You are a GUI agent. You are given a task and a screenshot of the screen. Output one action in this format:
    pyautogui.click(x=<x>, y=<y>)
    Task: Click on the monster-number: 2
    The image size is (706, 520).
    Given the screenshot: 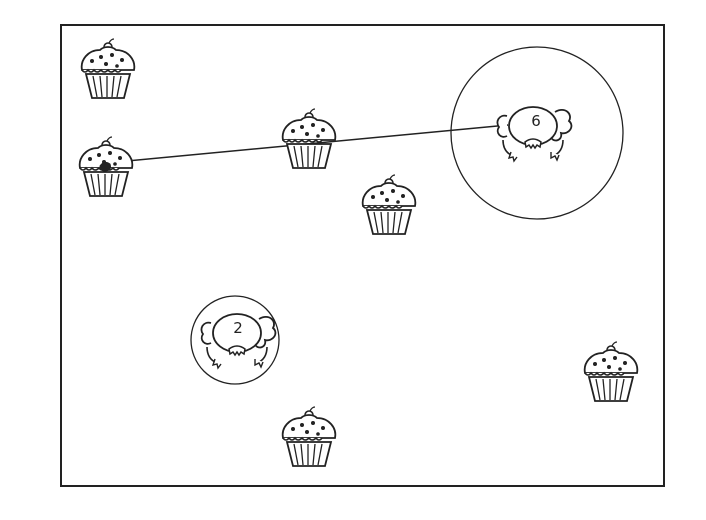 What is the action you would take?
    pyautogui.click(x=238, y=328)
    